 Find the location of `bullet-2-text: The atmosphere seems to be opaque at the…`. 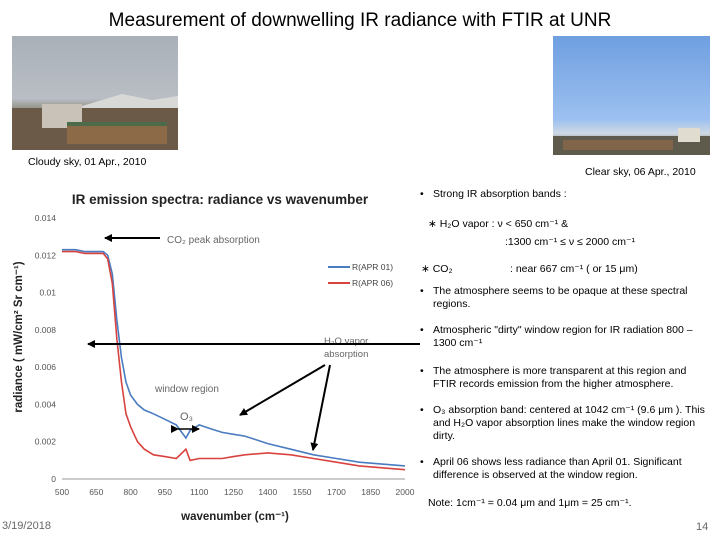

bullet-2-text: The atmosphere seems to be opaque at the… is located at coordinates (560, 297).